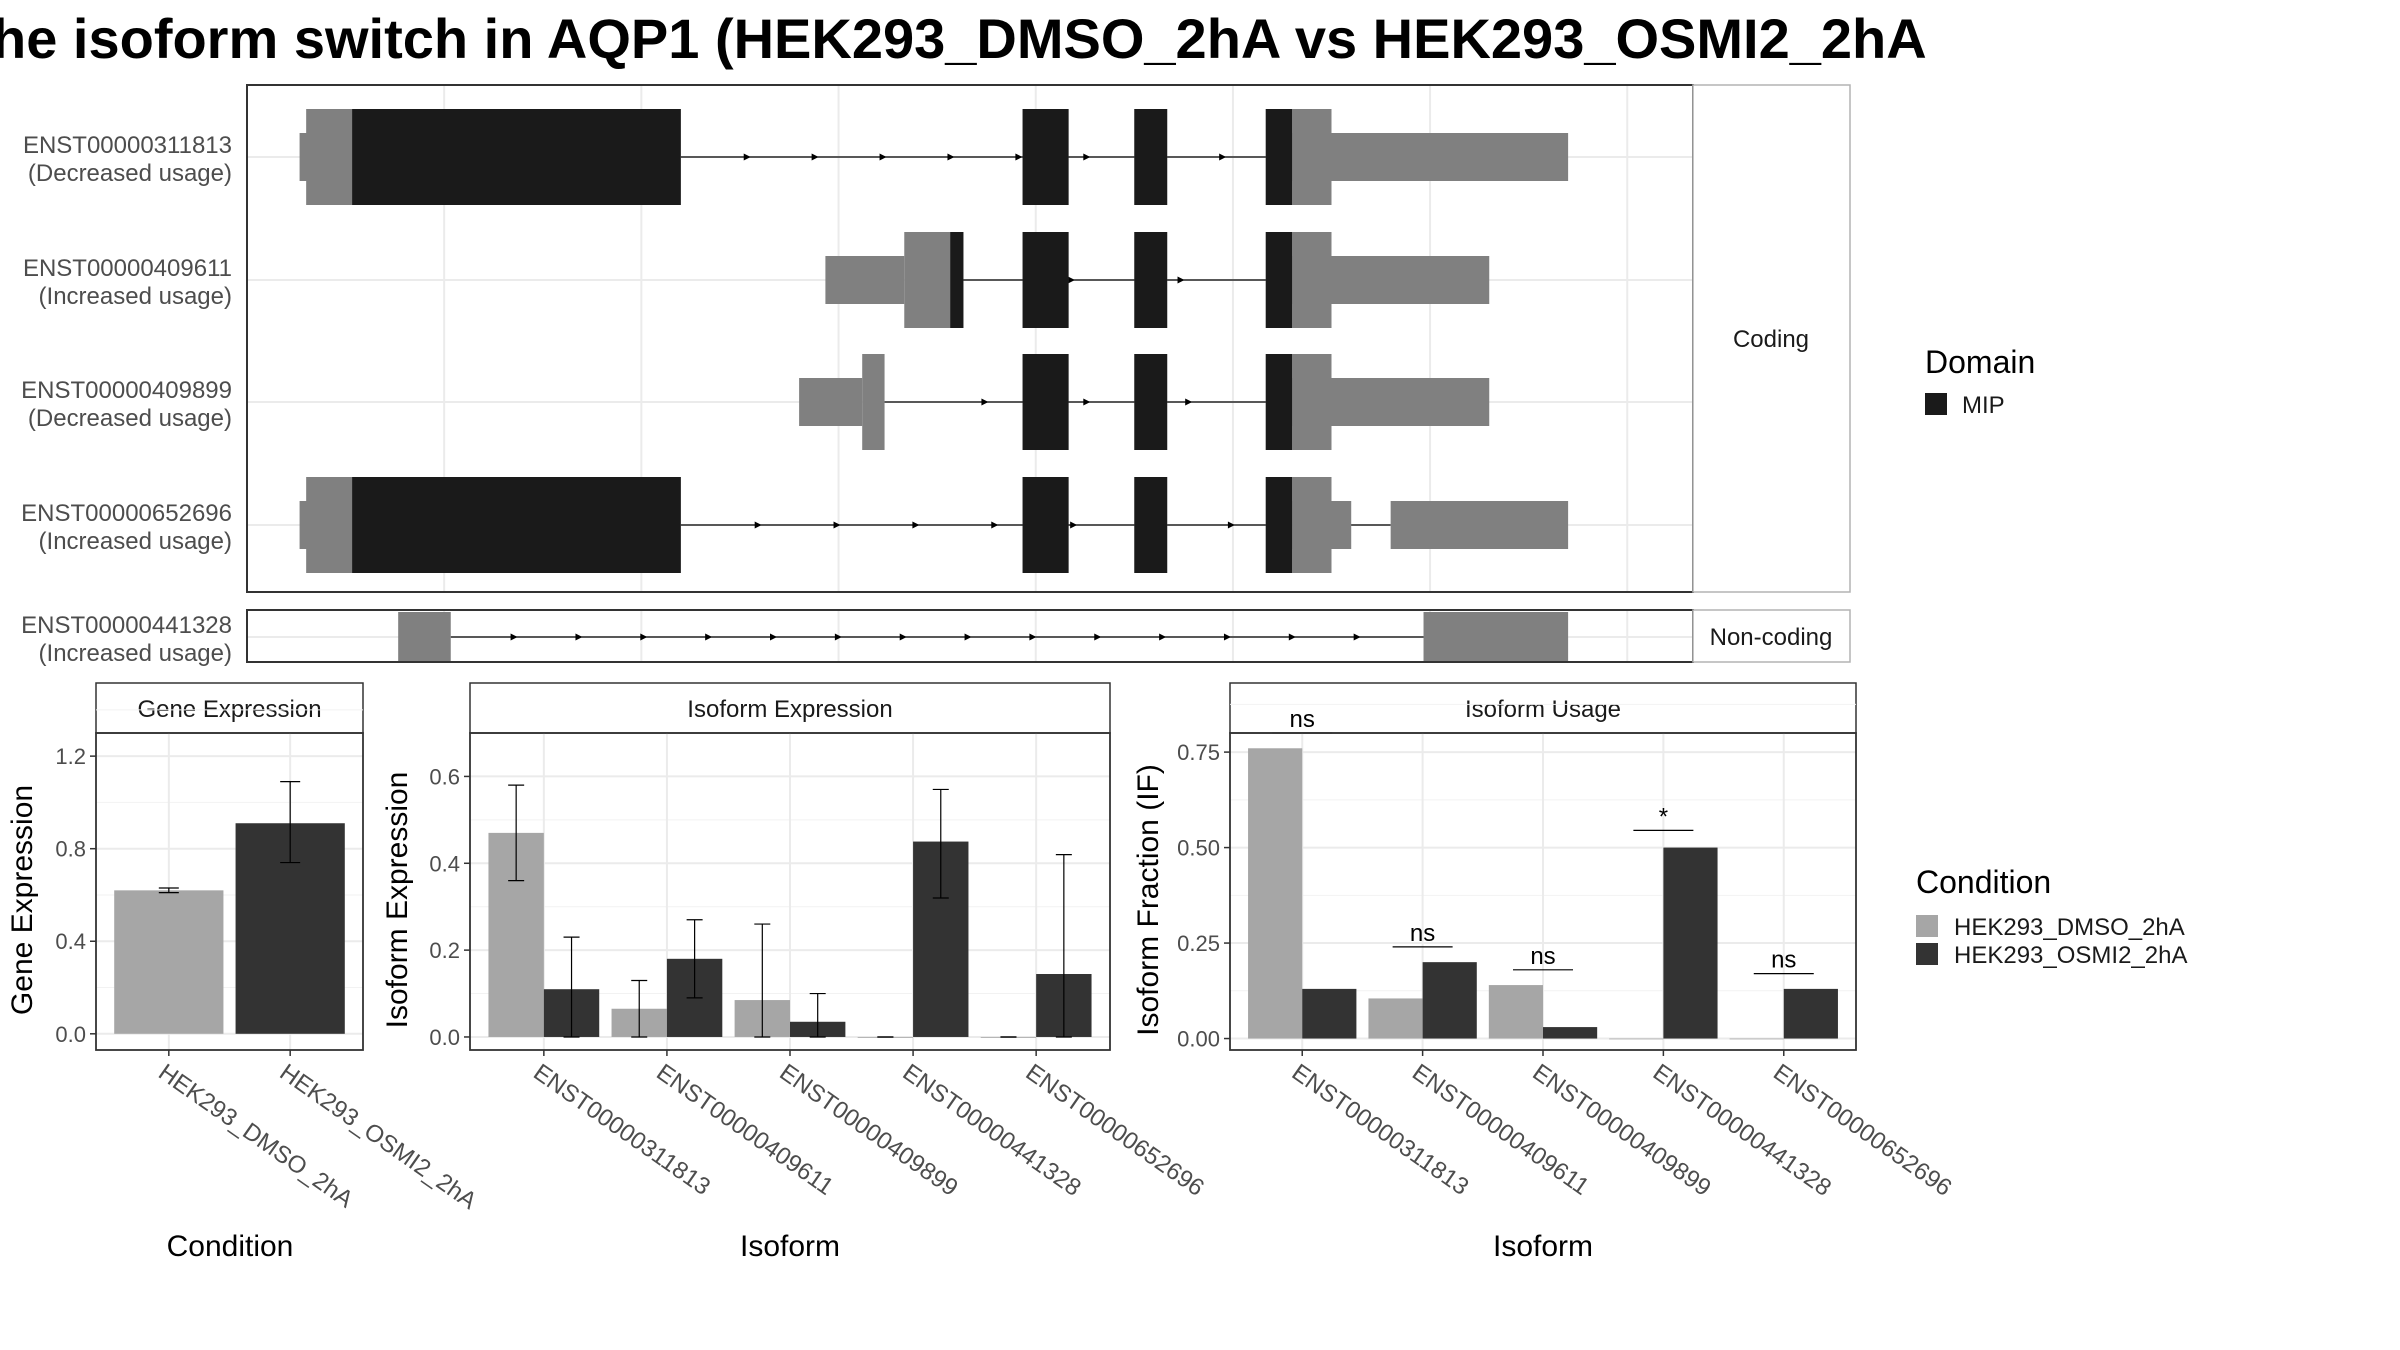  I want to click on transcript-id-label: ENST00000441328, so click(126, 625).